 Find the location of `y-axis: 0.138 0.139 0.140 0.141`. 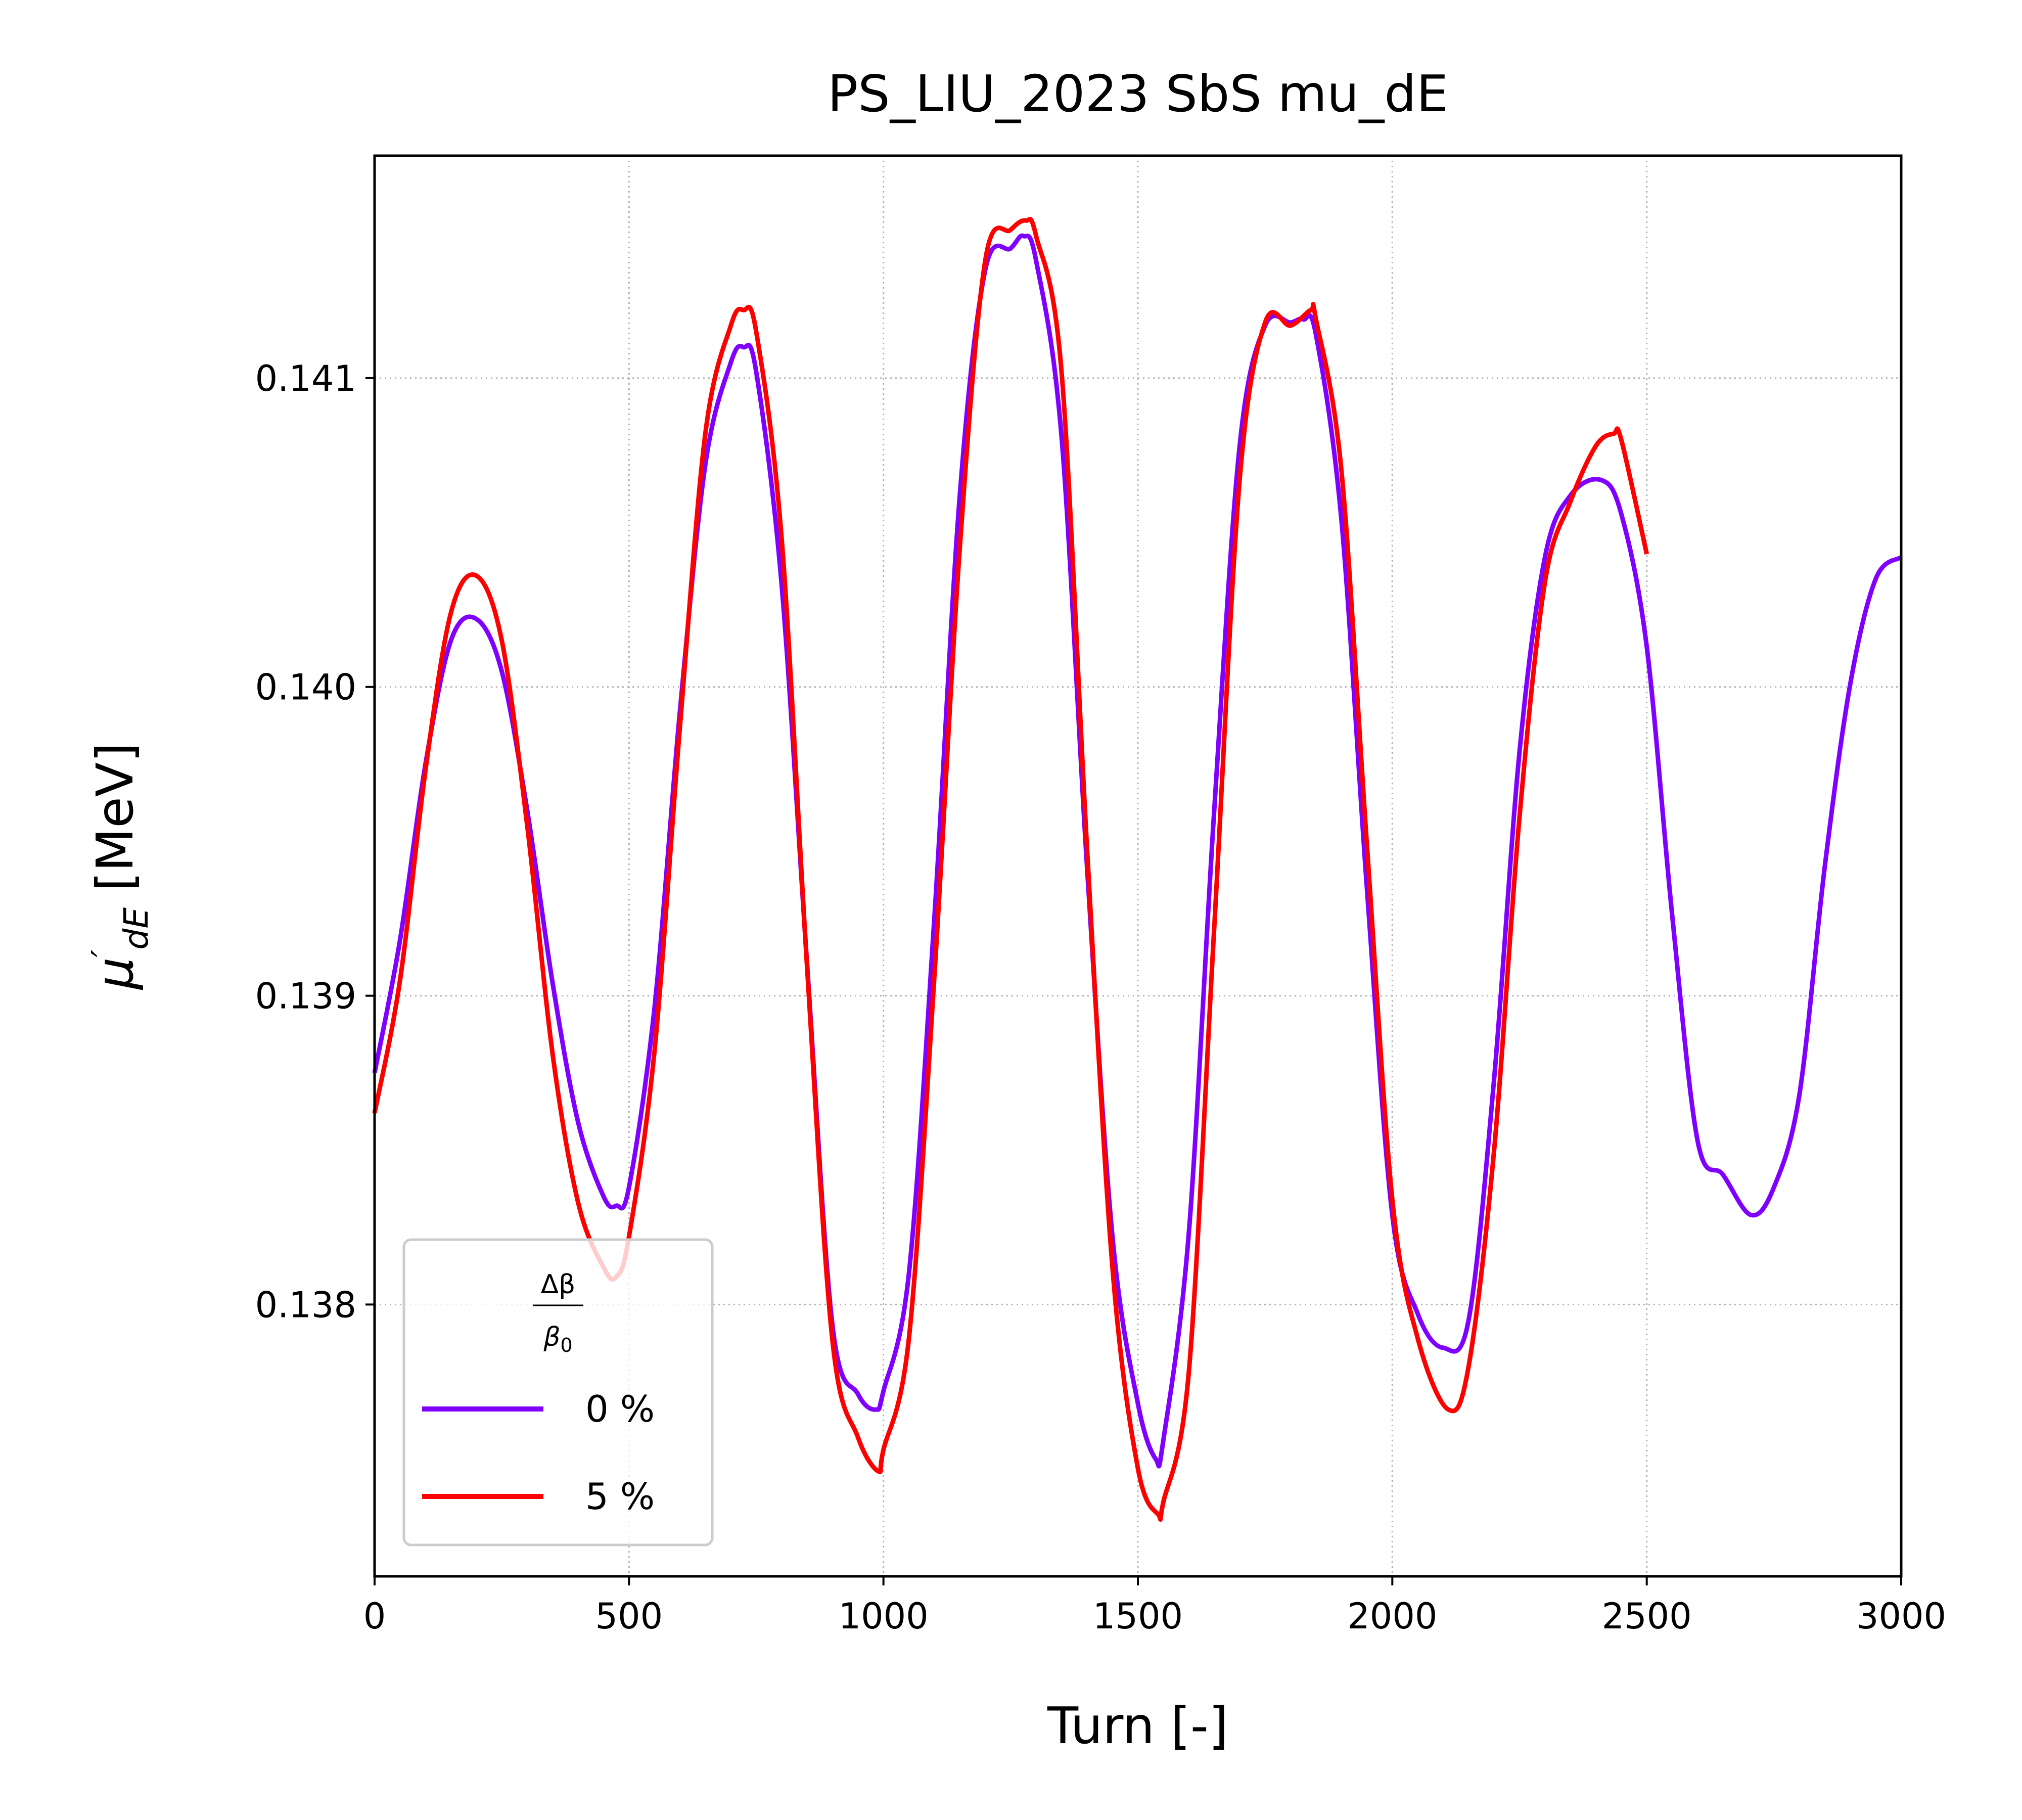

y-axis: 0.138 0.139 0.140 0.141 is located at coordinates (315, 842).